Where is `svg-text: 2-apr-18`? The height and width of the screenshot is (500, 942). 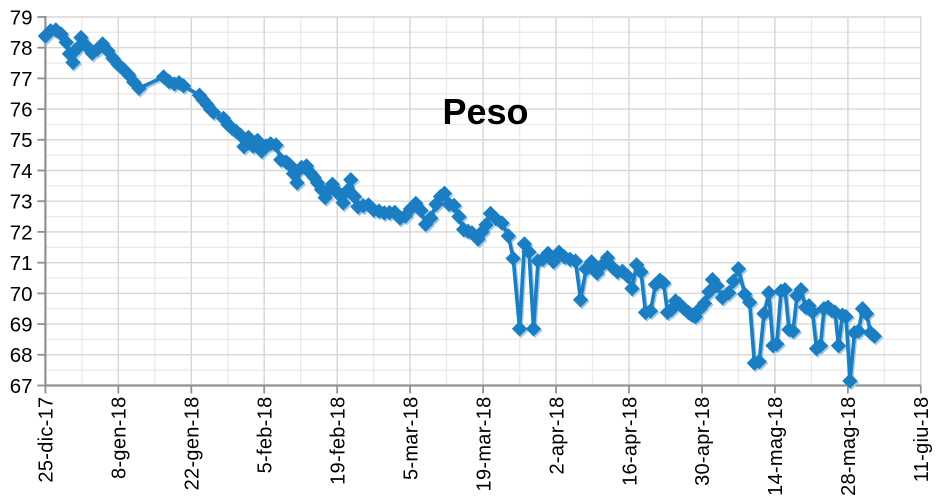
svg-text: 2-apr-18 is located at coordinates (557, 436).